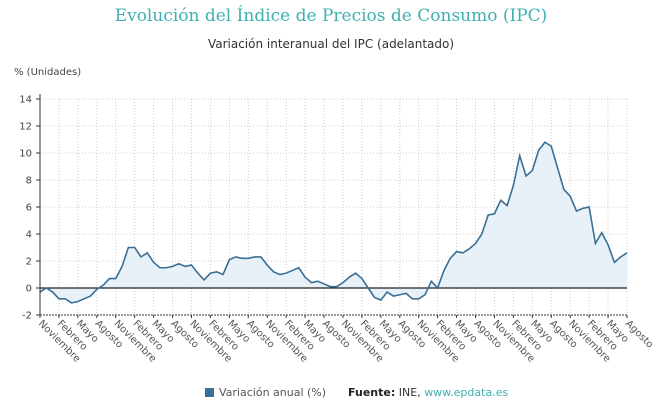 This screenshot has width=662, height=405. I want to click on legend-swatch, so click(209, 392).